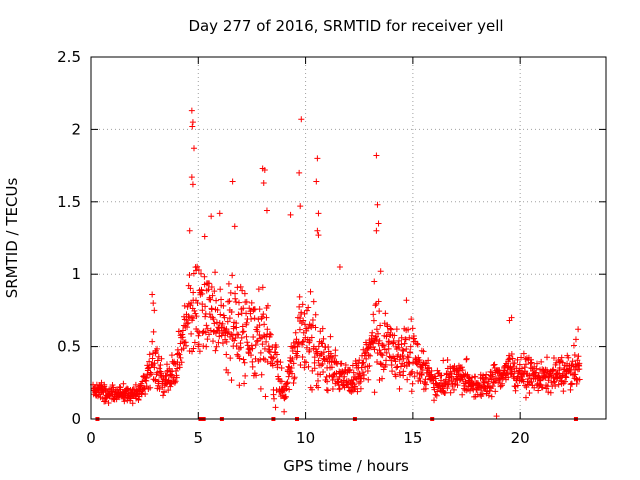 The width and height of the screenshot is (640, 480). What do you see at coordinates (520, 438) in the screenshot?
I see `x-tick-label: 20` at bounding box center [520, 438].